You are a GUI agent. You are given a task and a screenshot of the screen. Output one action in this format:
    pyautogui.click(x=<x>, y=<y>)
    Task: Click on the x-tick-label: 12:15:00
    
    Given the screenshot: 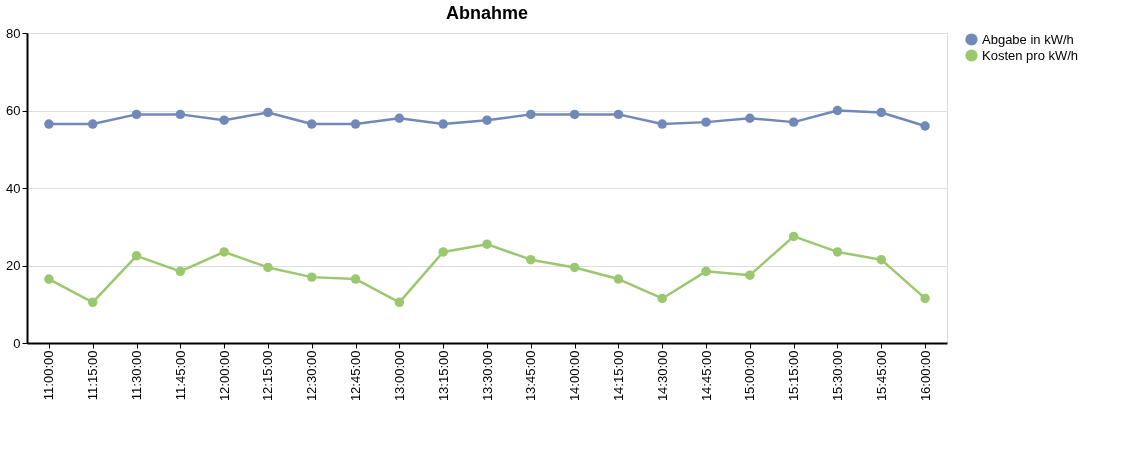 What is the action you would take?
    pyautogui.click(x=268, y=376)
    